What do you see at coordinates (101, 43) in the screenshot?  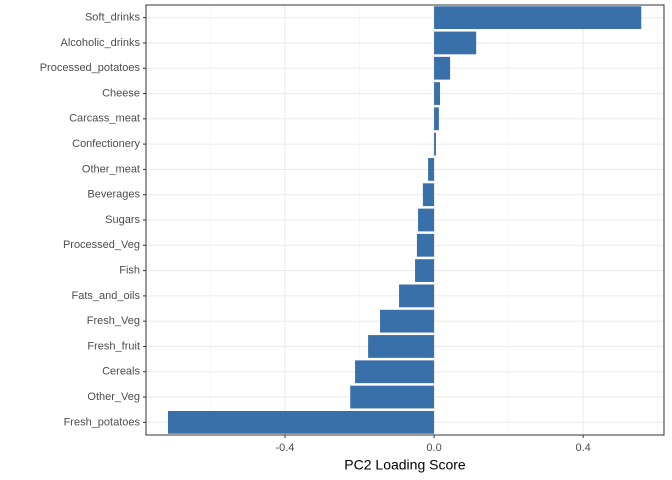 I see `y-tick-label: Alcoholic_drinks` at bounding box center [101, 43].